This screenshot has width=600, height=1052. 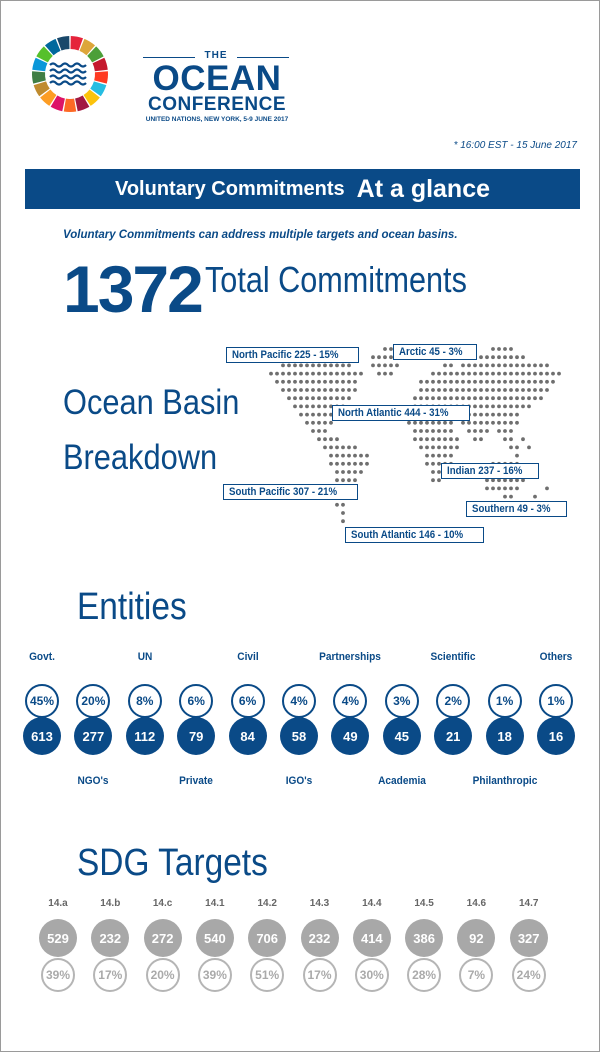 What do you see at coordinates (319, 903) in the screenshot?
I see `sdg-target-label: 14.3` at bounding box center [319, 903].